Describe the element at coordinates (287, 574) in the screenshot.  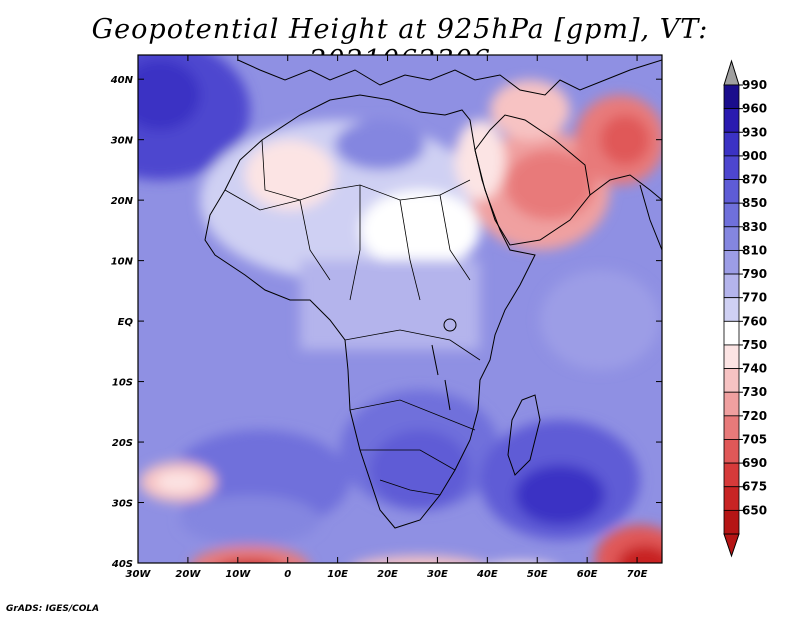
I see `lon-tick-label: 0` at that location.